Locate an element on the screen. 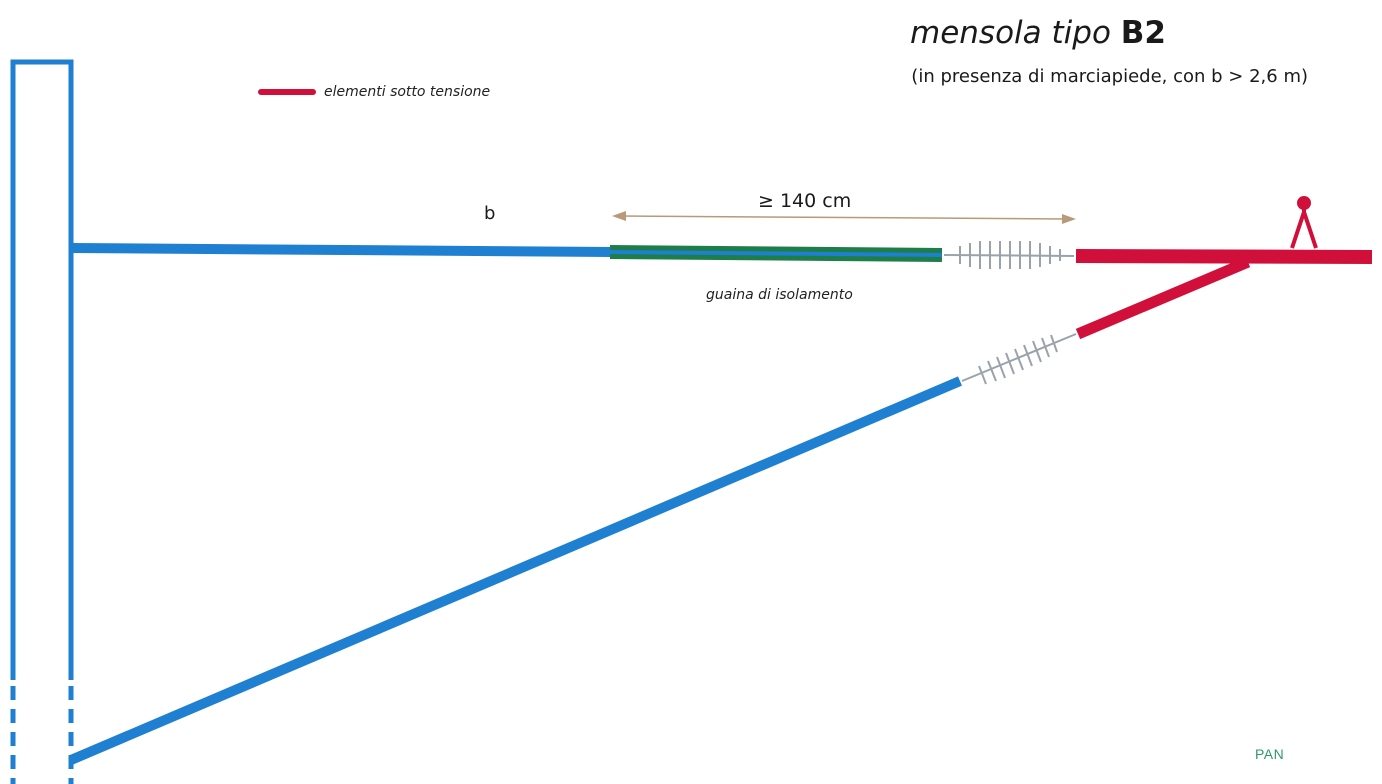 This screenshot has height=784, width=1382. corner-mark: PAN is located at coordinates (1270, 754).